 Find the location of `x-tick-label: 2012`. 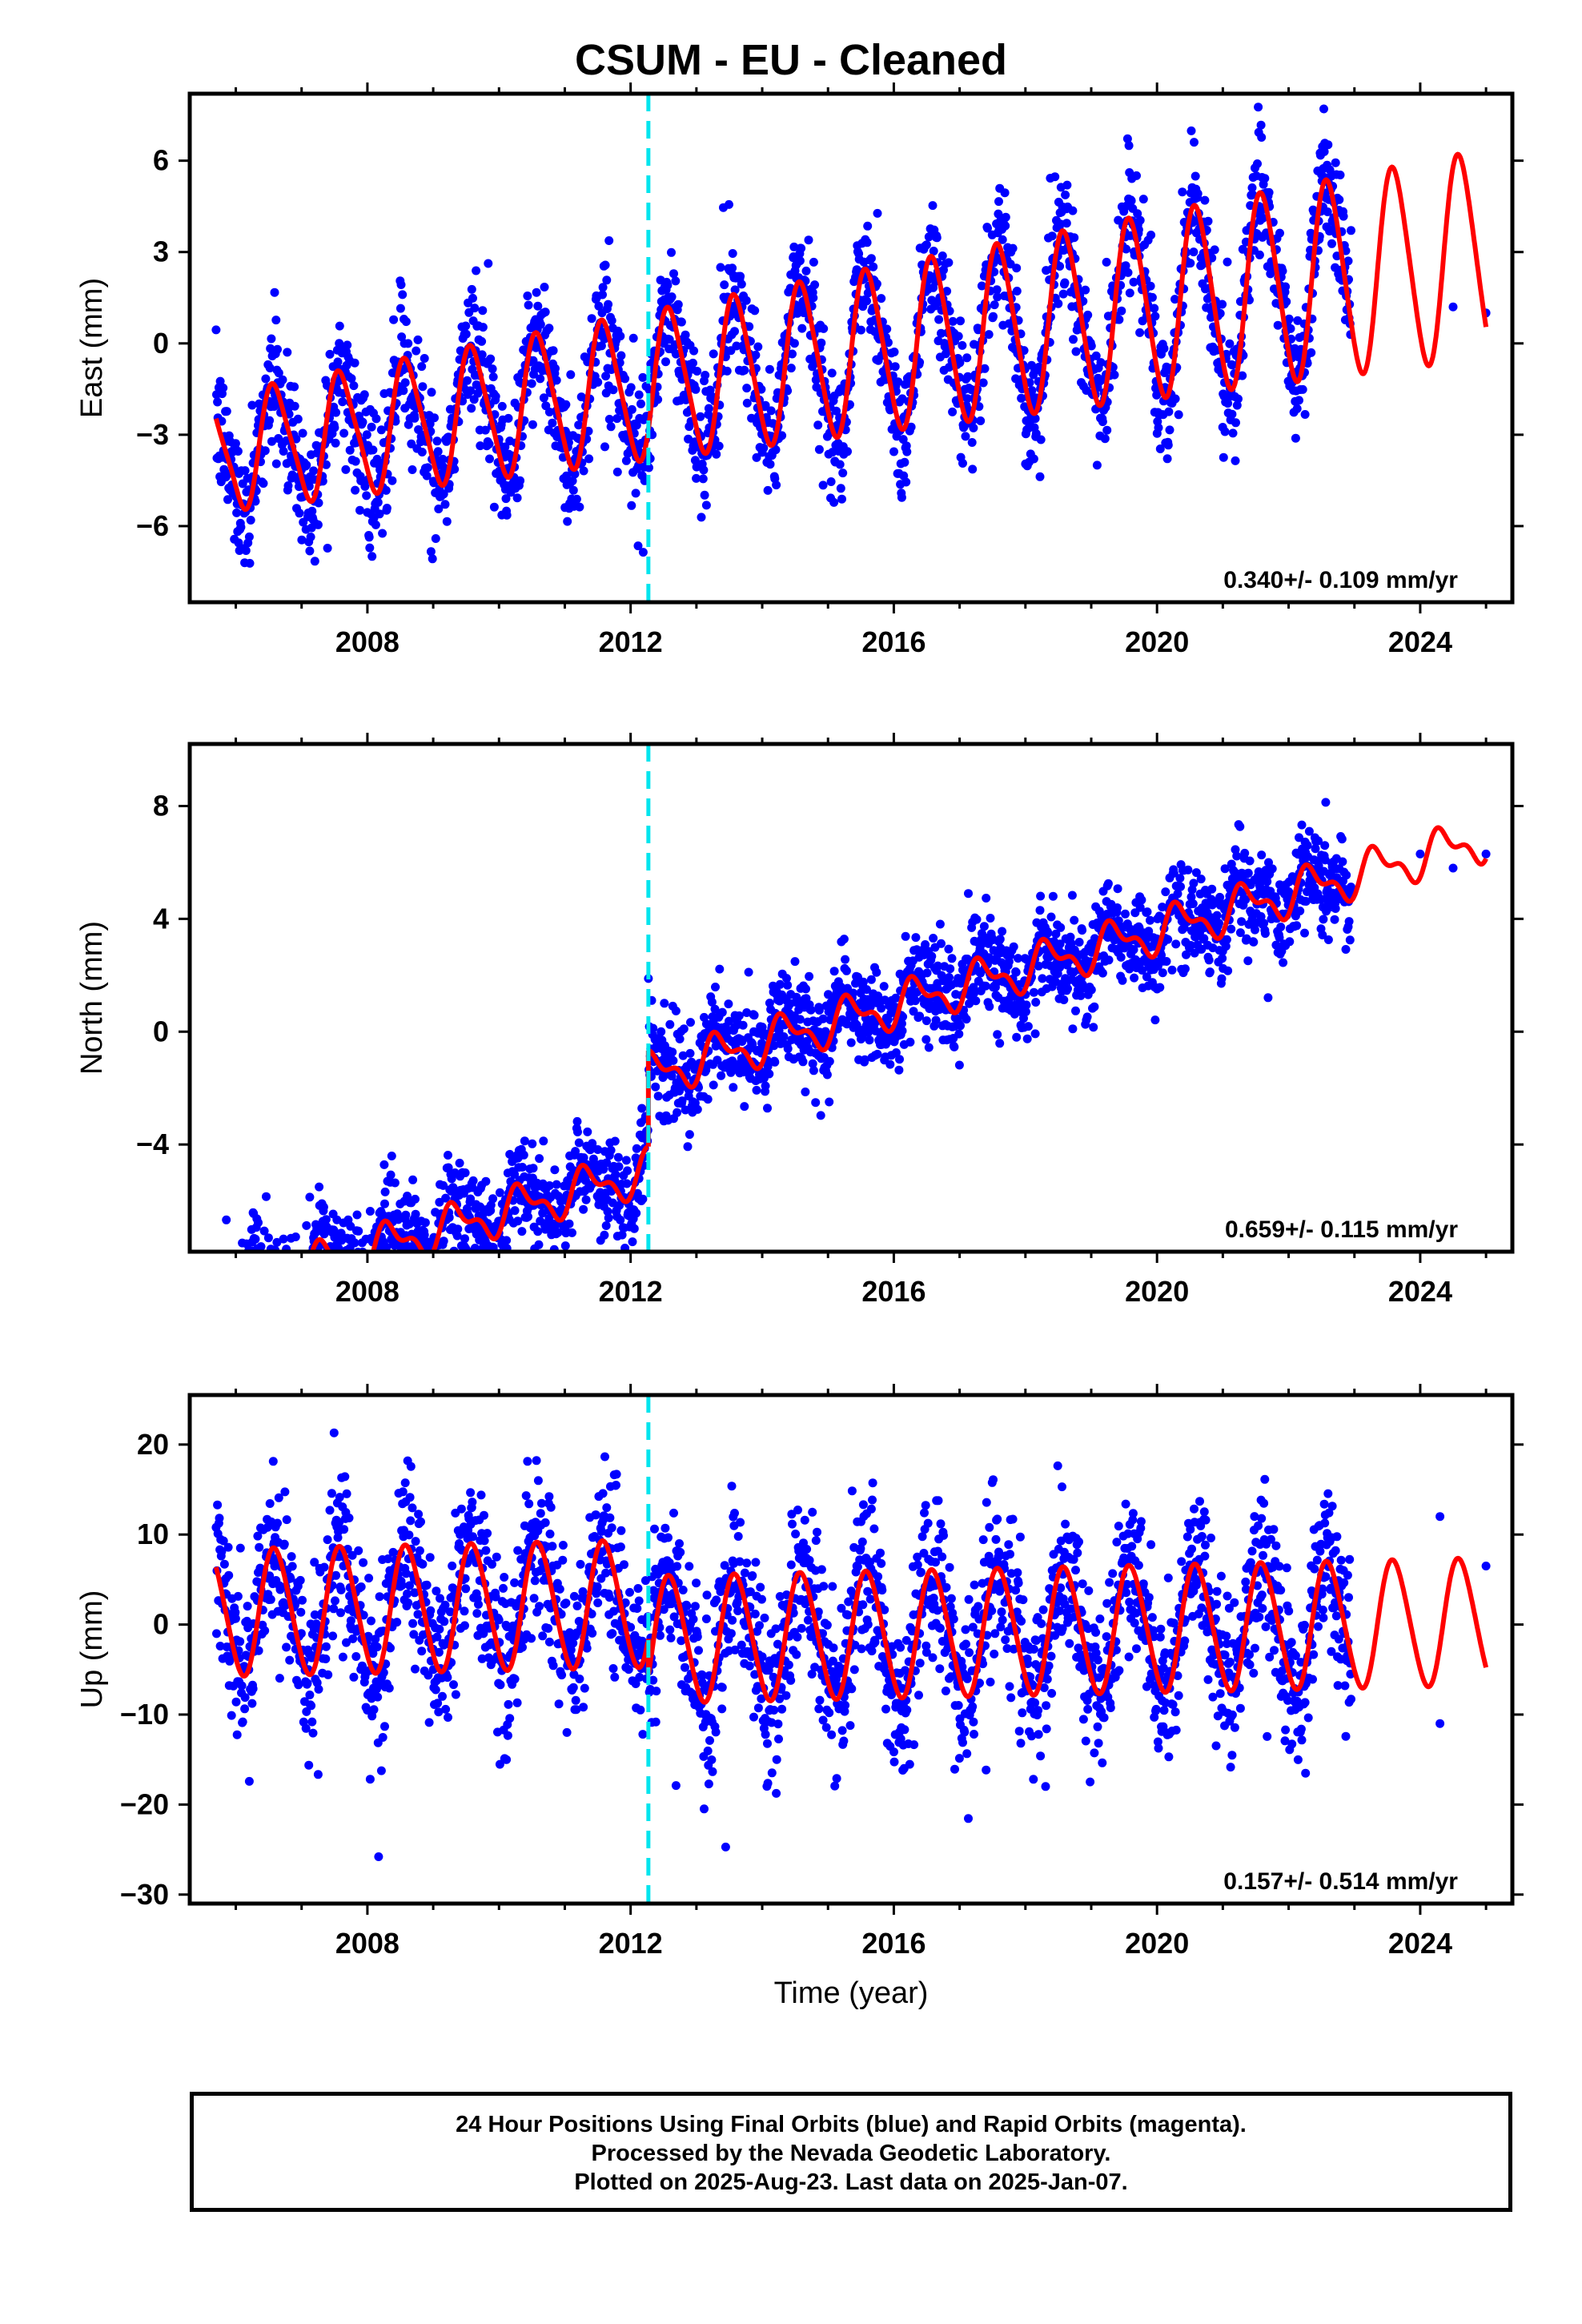

x-tick-label: 2012 is located at coordinates (631, 641).